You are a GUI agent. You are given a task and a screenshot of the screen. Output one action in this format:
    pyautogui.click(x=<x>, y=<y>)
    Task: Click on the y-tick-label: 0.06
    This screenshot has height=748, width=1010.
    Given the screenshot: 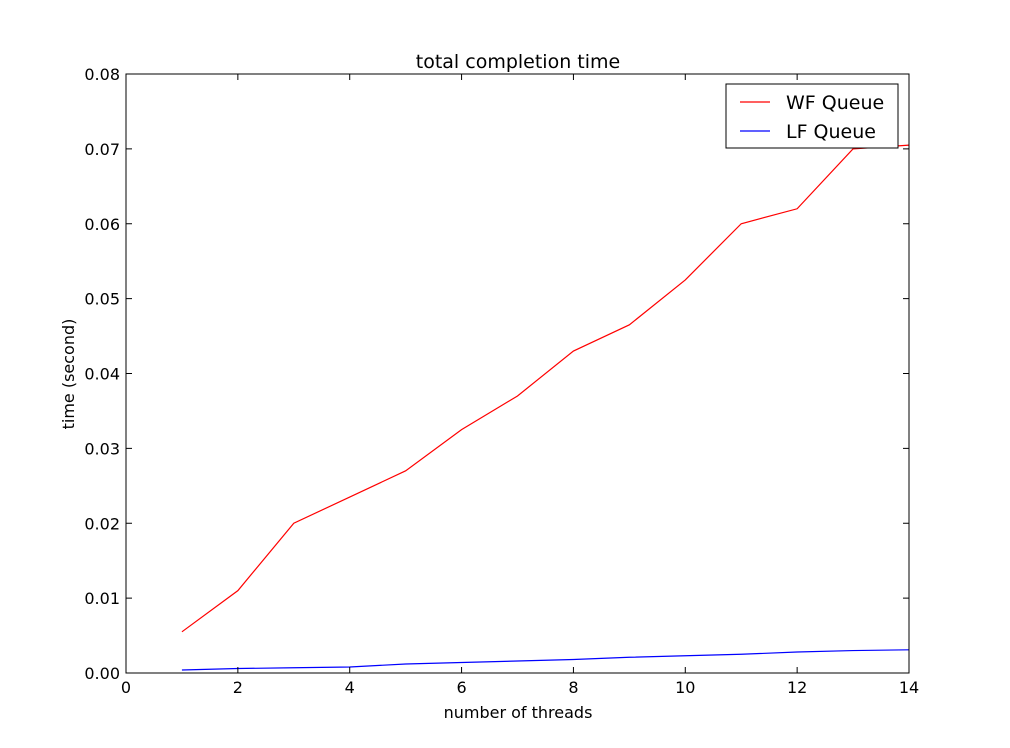 What is the action you would take?
    pyautogui.click(x=102, y=224)
    